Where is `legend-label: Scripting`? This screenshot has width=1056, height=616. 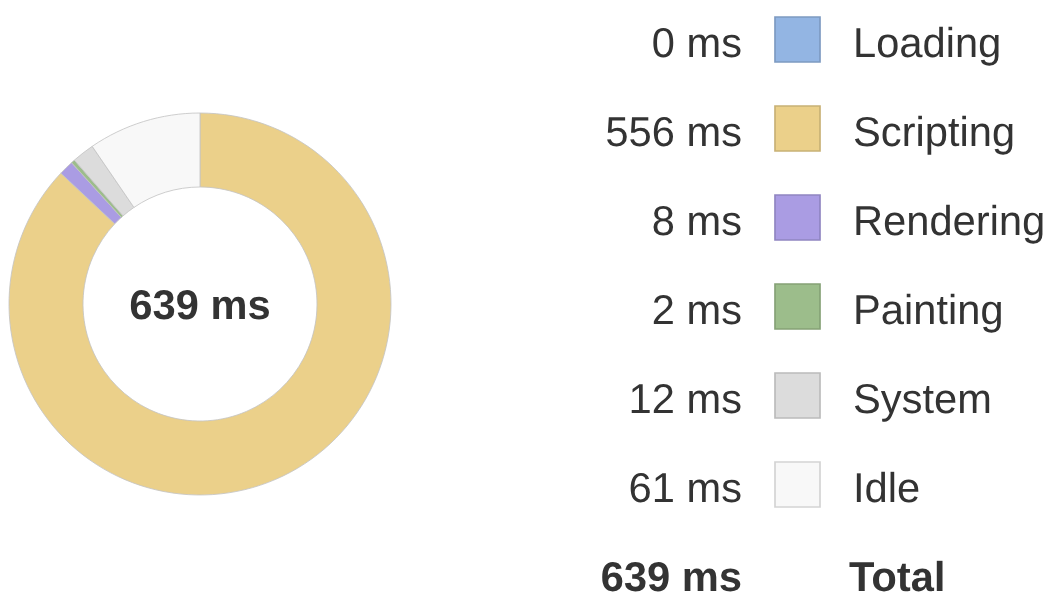 legend-label: Scripting is located at coordinates (933, 135).